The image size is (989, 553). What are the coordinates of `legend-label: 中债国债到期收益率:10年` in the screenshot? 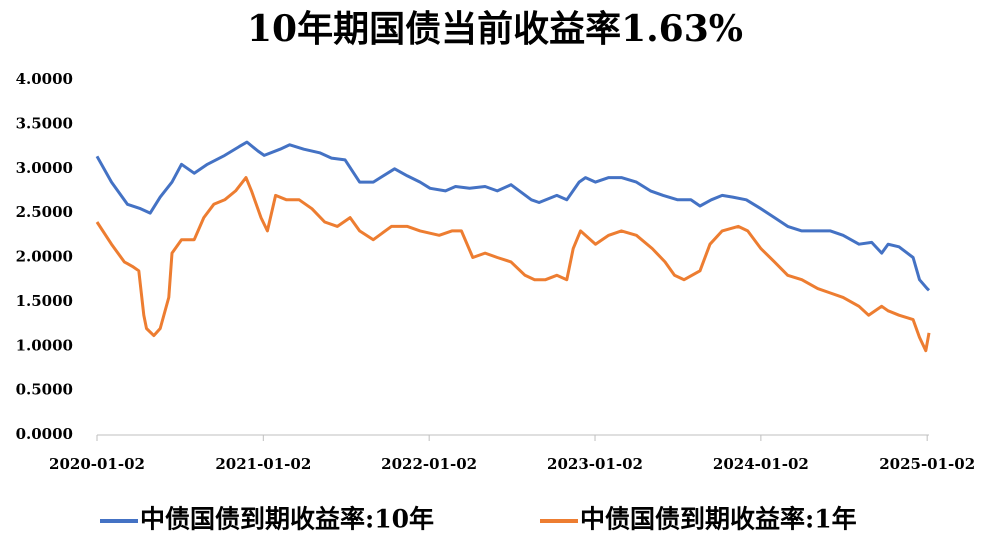 It's located at (287, 519).